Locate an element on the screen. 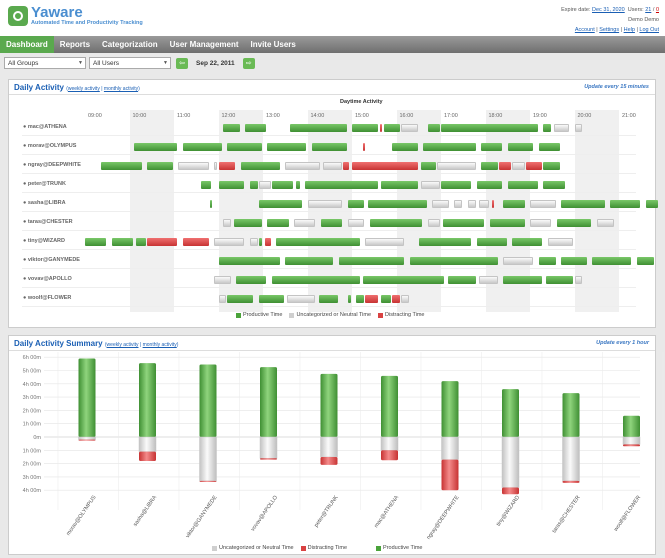  user-name: ● ngray@DEEPWHITE is located at coordinates (52, 165).